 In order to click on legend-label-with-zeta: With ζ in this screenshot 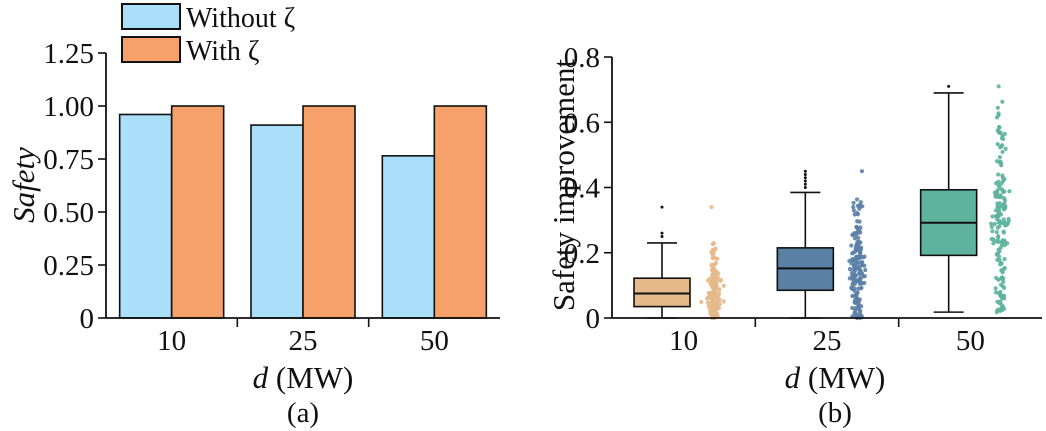, I will do `click(222, 51)`.